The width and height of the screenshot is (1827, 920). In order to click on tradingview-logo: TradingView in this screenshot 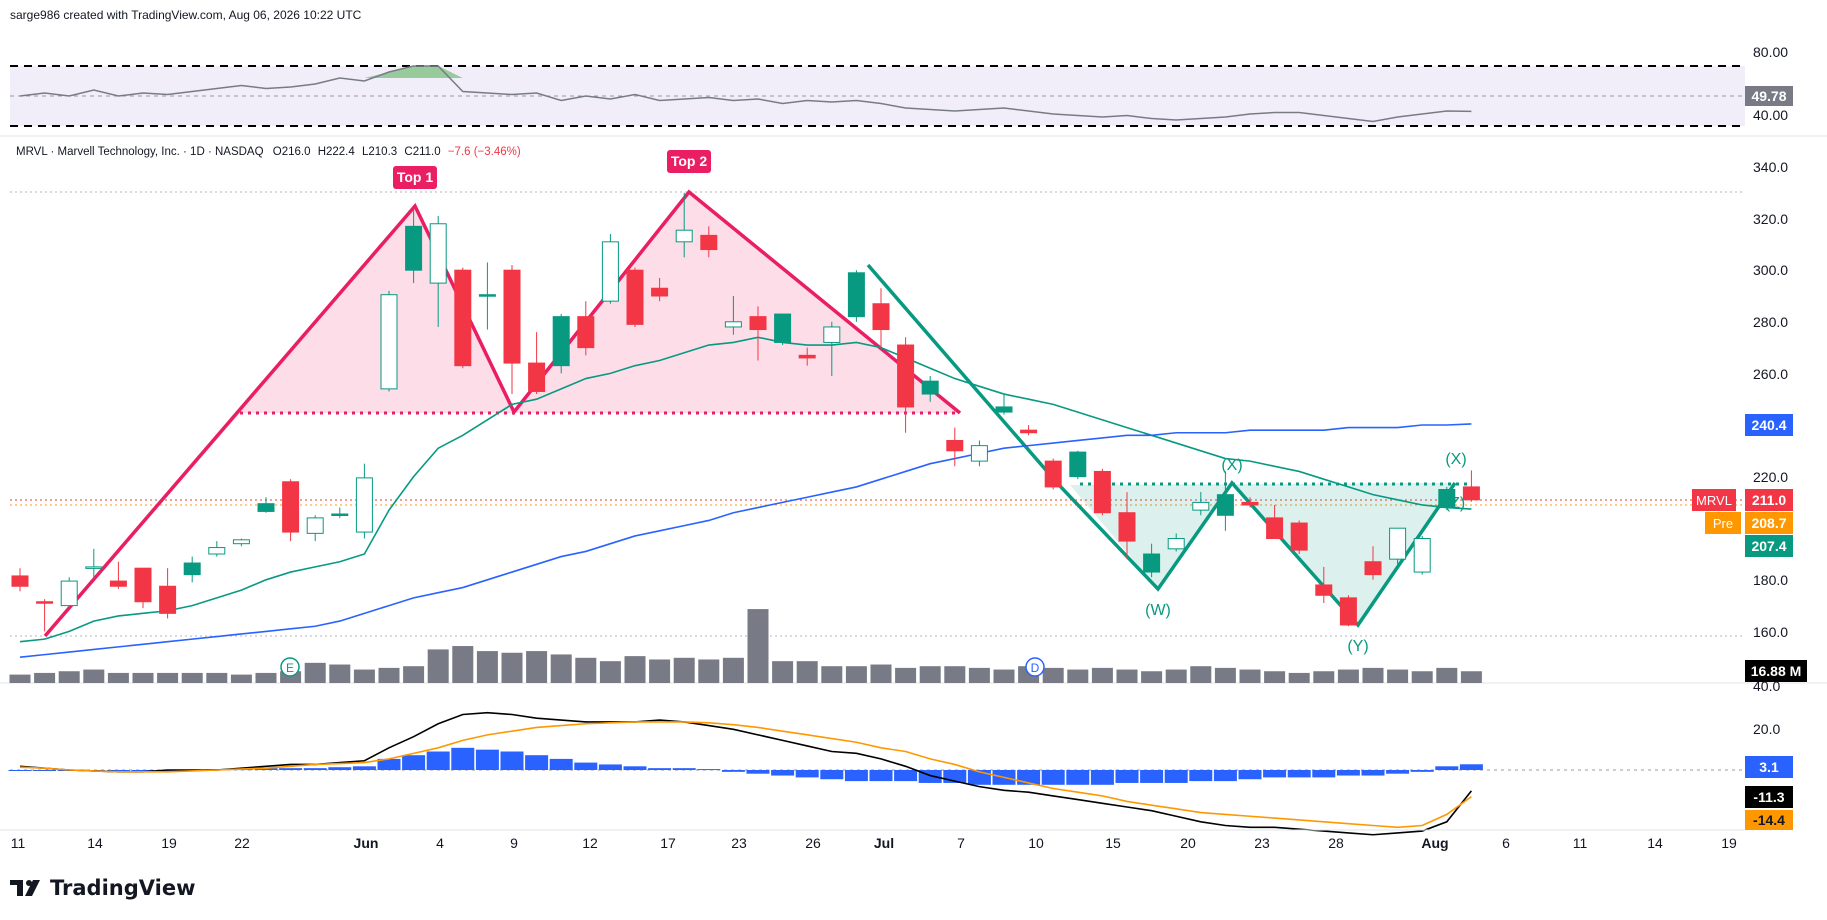, I will do `click(102, 888)`.